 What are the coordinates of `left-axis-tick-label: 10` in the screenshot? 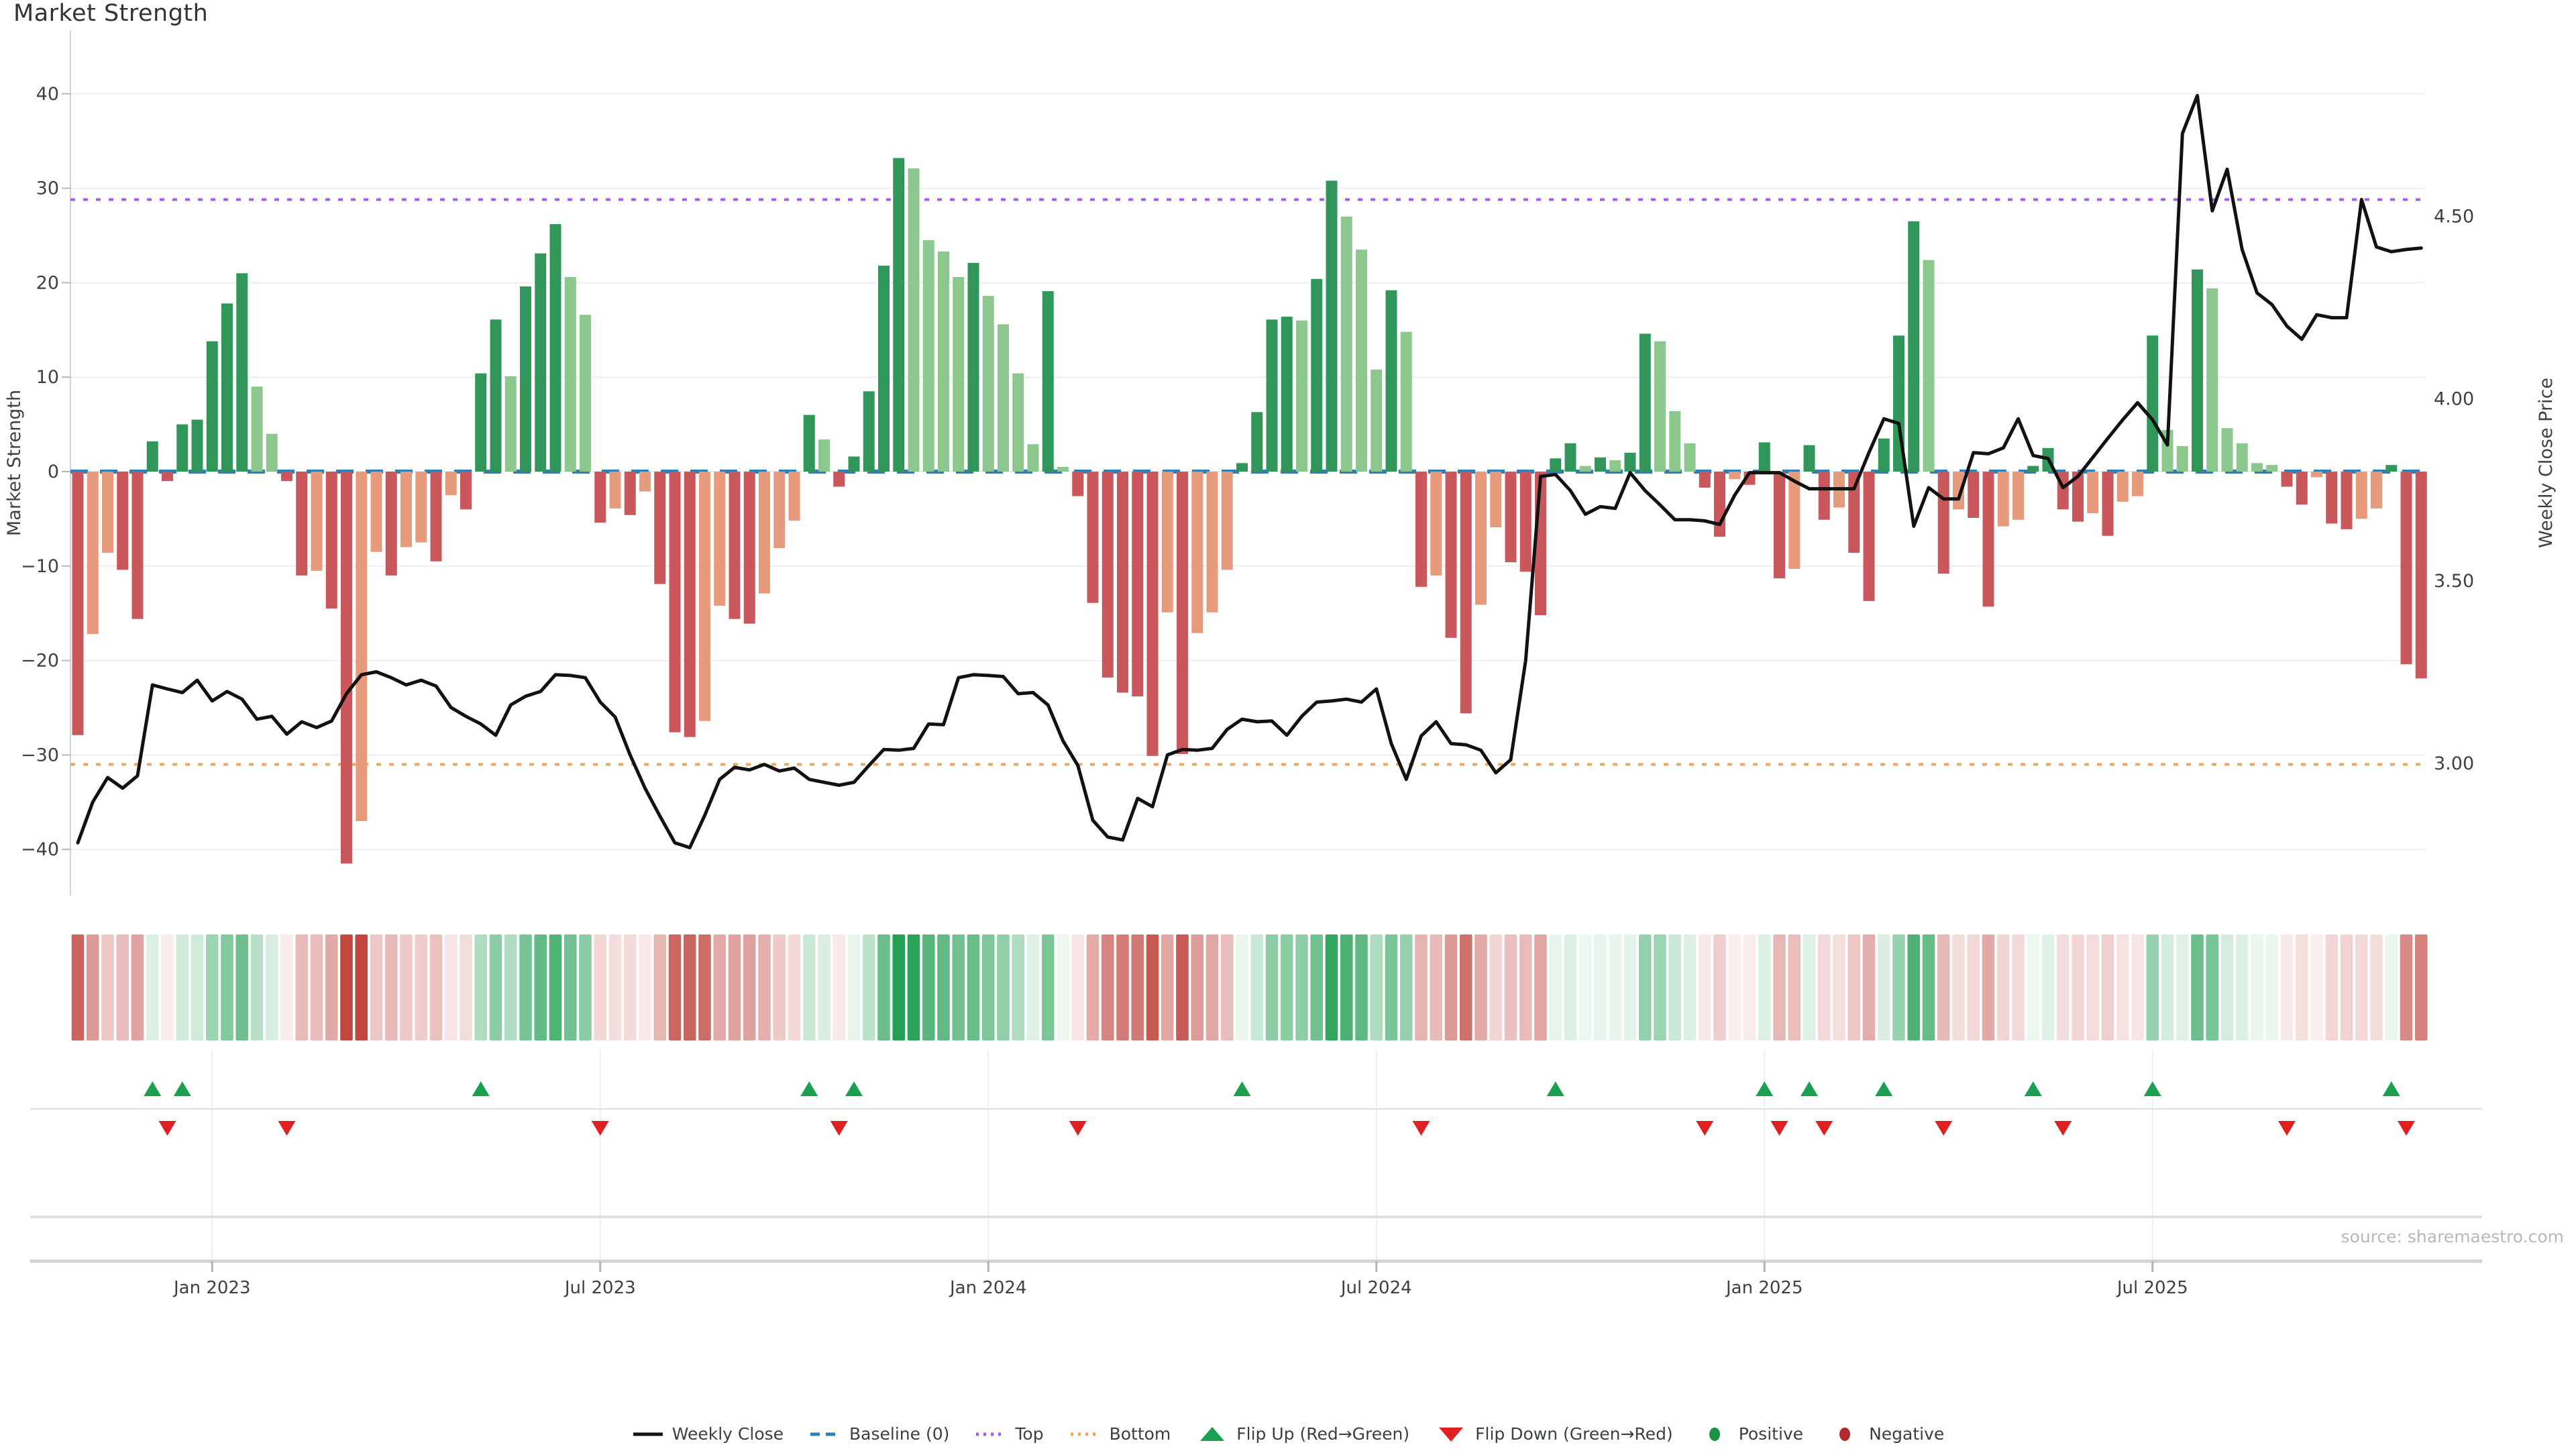 It's located at (47, 377).